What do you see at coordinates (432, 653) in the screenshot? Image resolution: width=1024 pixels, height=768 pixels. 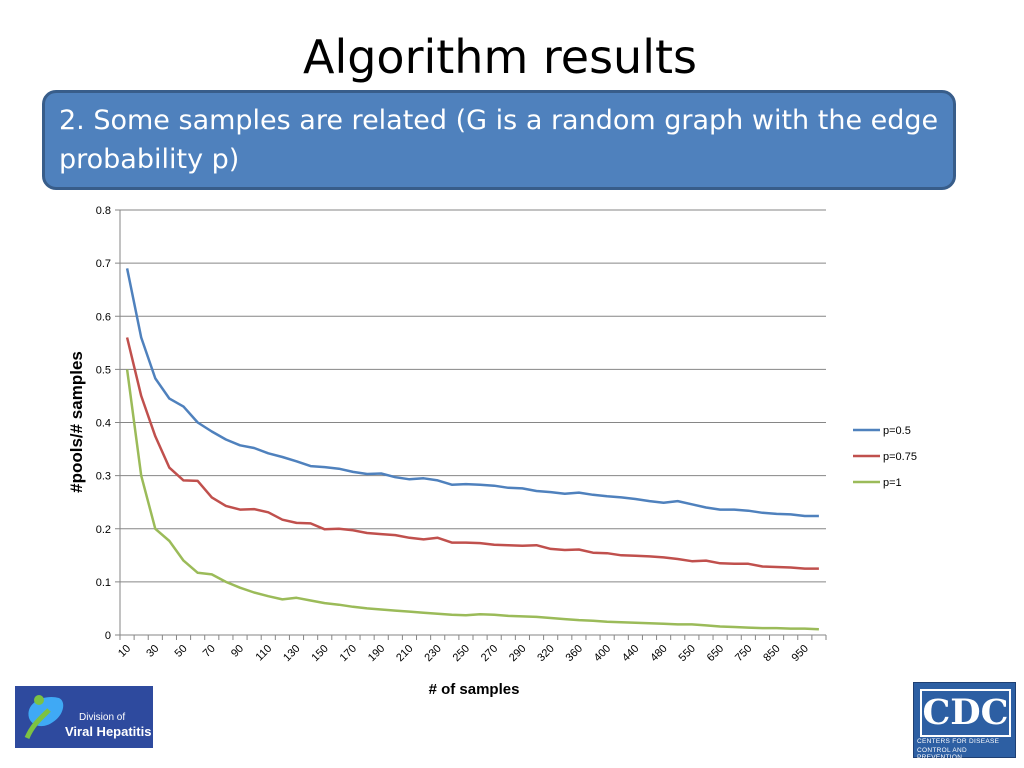 I see `x-tick-label: 230` at bounding box center [432, 653].